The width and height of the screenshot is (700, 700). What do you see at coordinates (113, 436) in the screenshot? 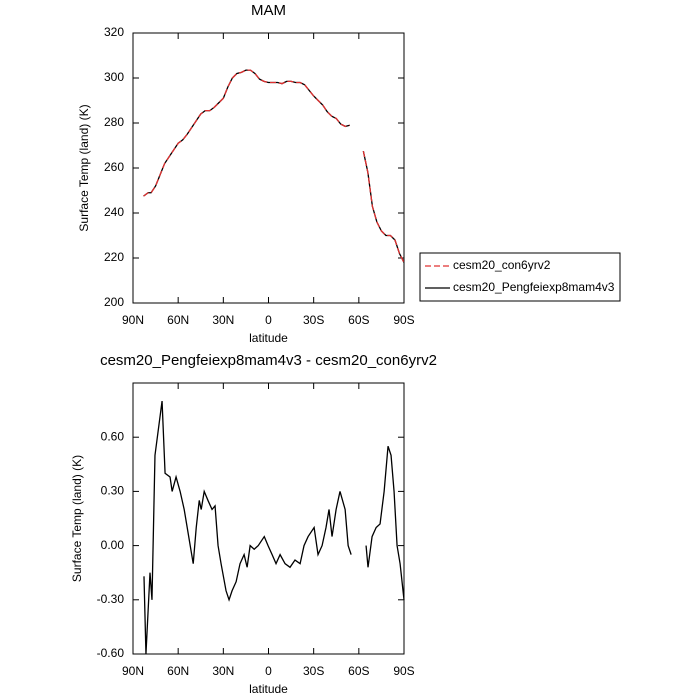
I see `y-tick-label: 0.60` at bounding box center [113, 436].